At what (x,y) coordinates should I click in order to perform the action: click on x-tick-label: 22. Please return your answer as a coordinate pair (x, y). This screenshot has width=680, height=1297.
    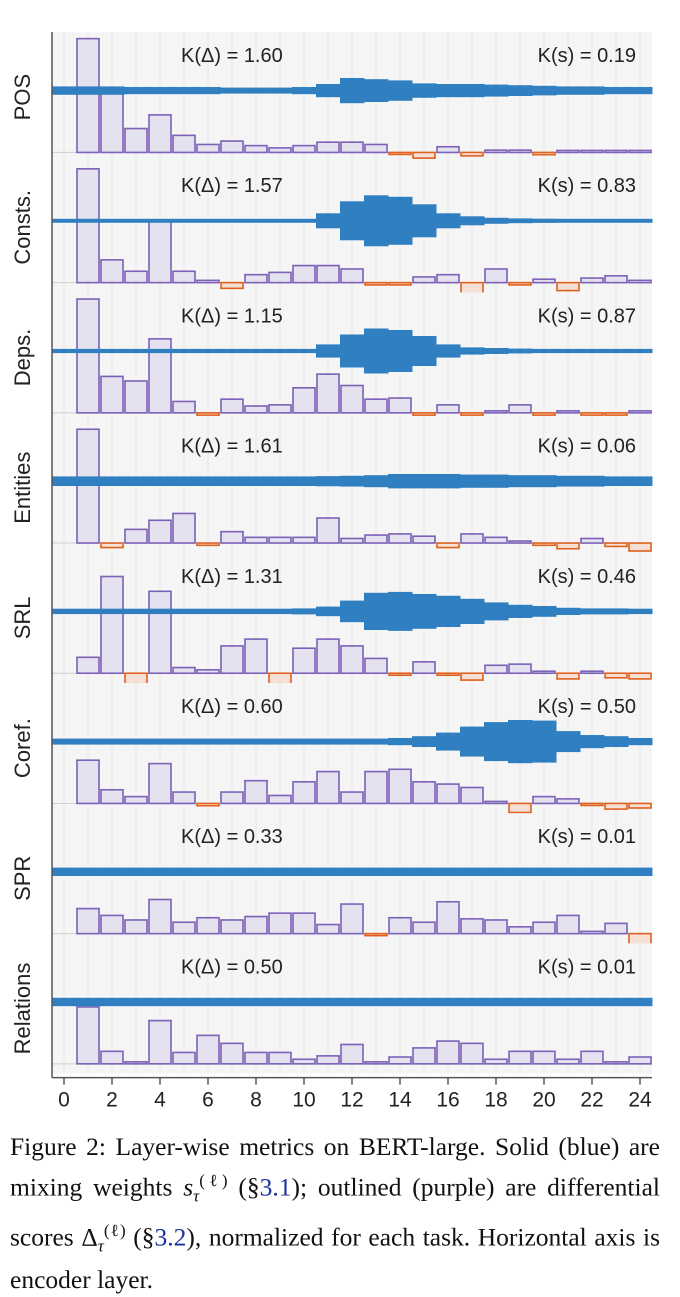
    Looking at the image, I should click on (591, 1100).